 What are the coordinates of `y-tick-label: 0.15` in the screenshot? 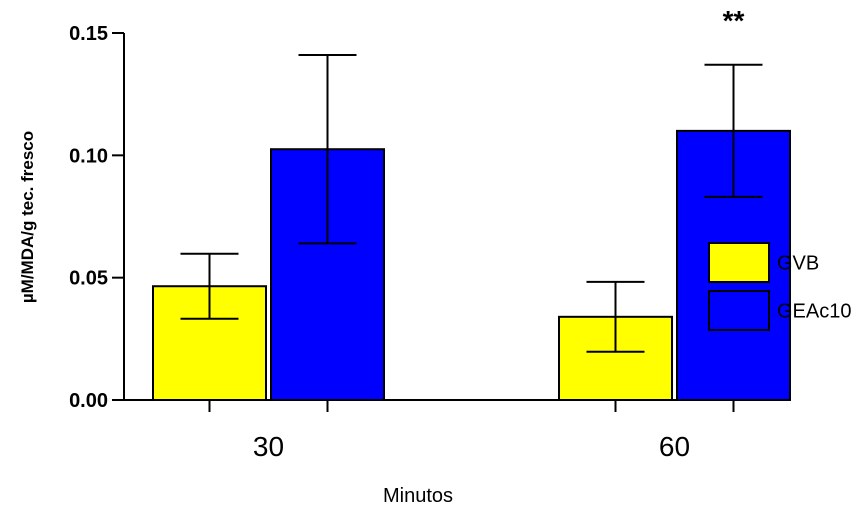 It's located at (88, 34).